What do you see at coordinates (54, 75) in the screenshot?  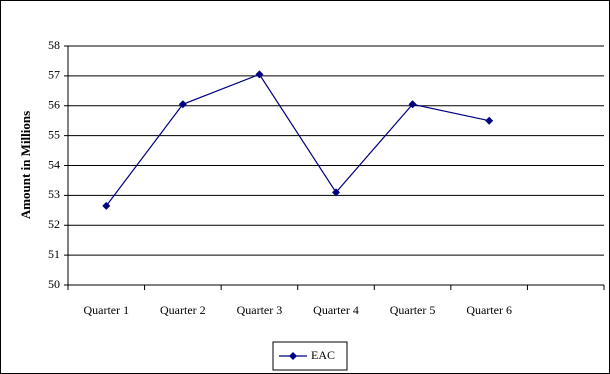 I see `y-tick-label: 57` at bounding box center [54, 75].